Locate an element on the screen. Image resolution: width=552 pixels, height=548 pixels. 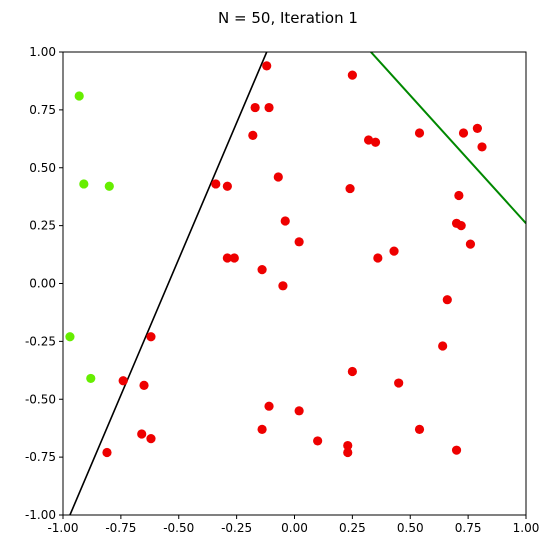
x-tick-label: 0.00 is located at coordinates (294, 528).